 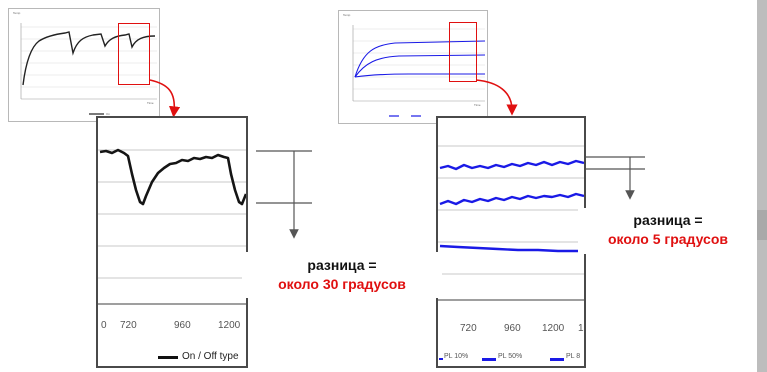 I want to click on left-zoom-legend: On / Off type, so click(x=210, y=356).